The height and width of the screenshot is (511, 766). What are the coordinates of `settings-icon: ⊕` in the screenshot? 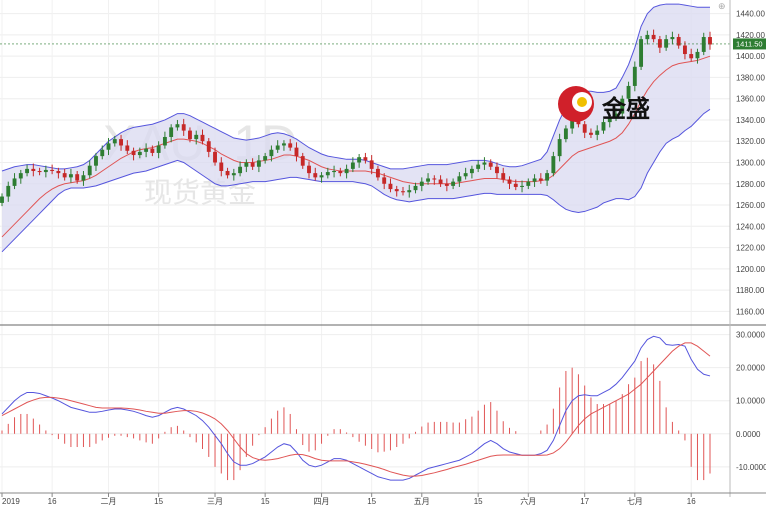 It's located at (722, 6).